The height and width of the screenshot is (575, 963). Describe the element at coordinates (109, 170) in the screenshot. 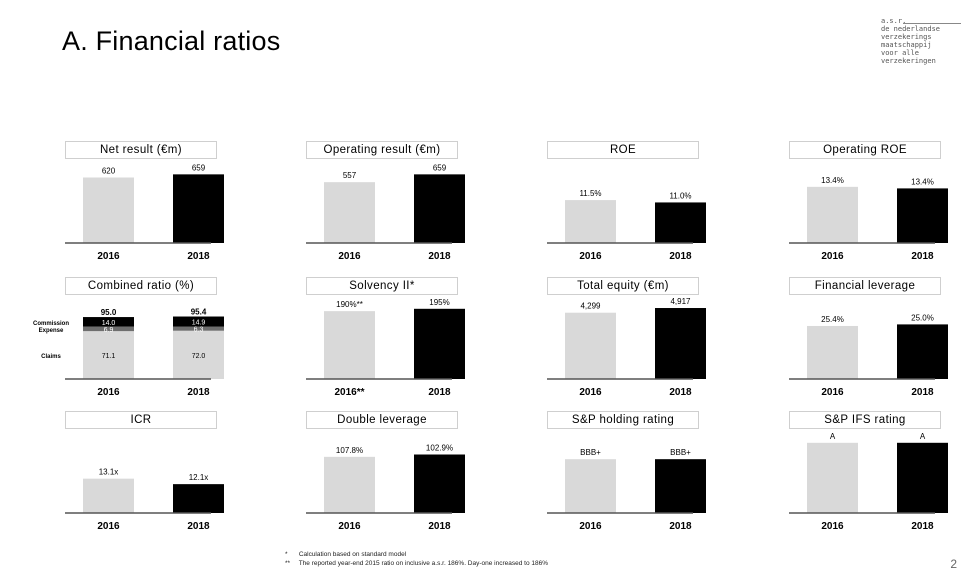

I see `data-label: 620` at that location.